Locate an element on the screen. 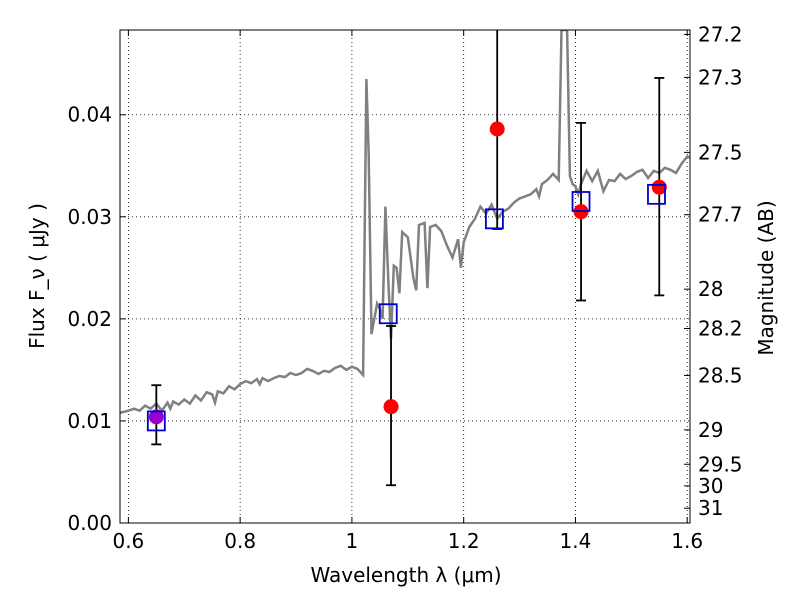  x-tick-label: 1.6 is located at coordinates (687, 541).